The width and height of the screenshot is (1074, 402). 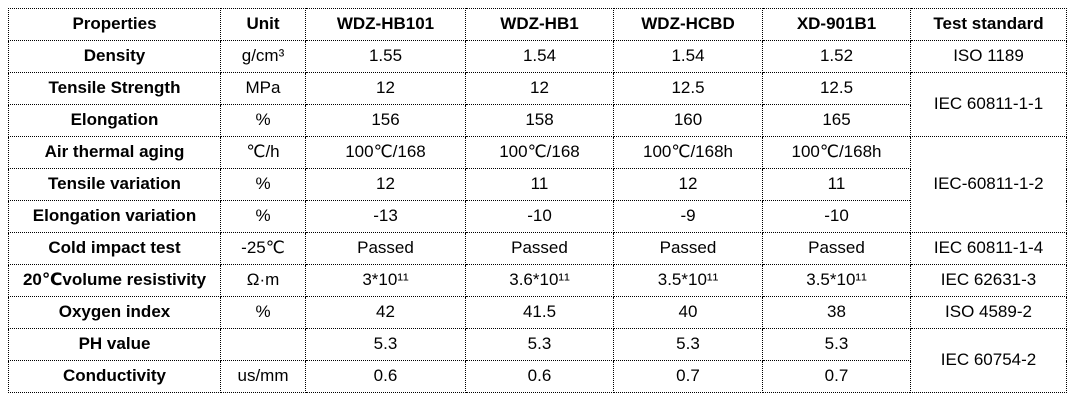 What do you see at coordinates (263, 88) in the screenshot?
I see `unit-cell: MPa` at bounding box center [263, 88].